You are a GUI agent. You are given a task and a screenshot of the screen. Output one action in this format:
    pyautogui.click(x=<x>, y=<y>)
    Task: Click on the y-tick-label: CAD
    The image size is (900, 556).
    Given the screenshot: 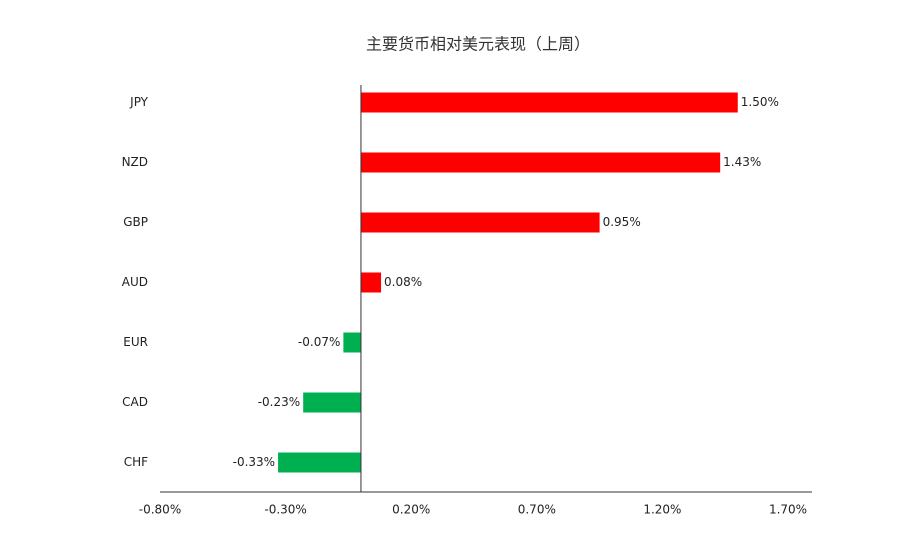 What is the action you would take?
    pyautogui.click(x=135, y=402)
    